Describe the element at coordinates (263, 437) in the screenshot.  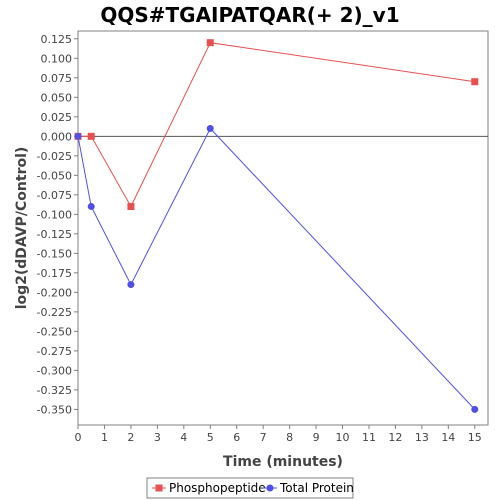
I see `x-tick-label: 7` at that location.